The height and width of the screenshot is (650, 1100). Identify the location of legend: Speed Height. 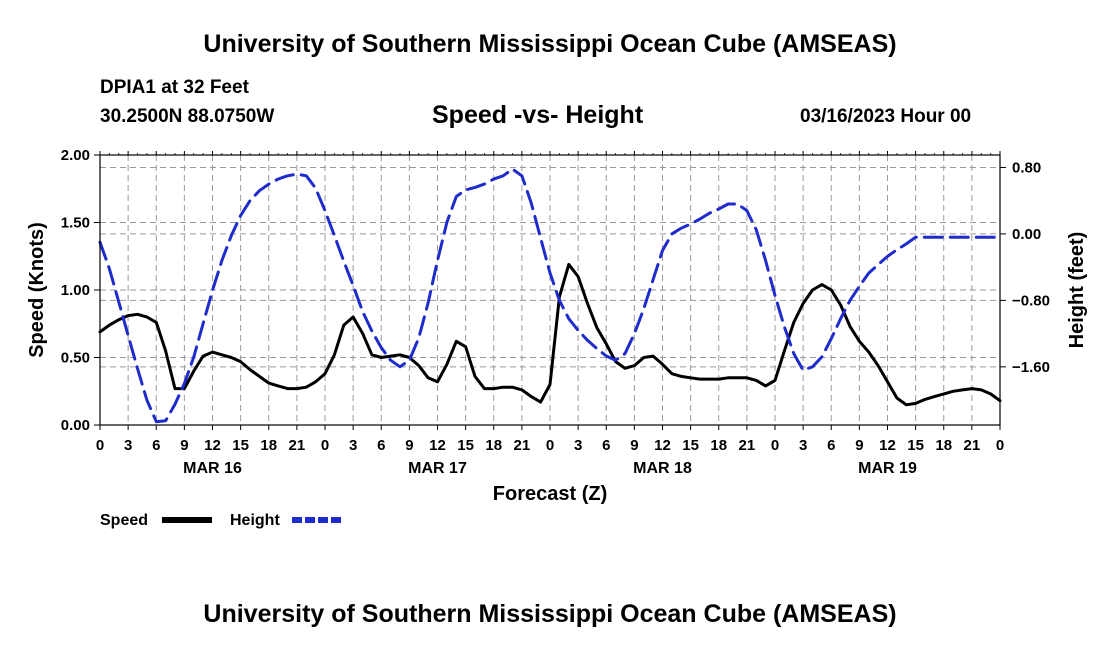
(221, 520).